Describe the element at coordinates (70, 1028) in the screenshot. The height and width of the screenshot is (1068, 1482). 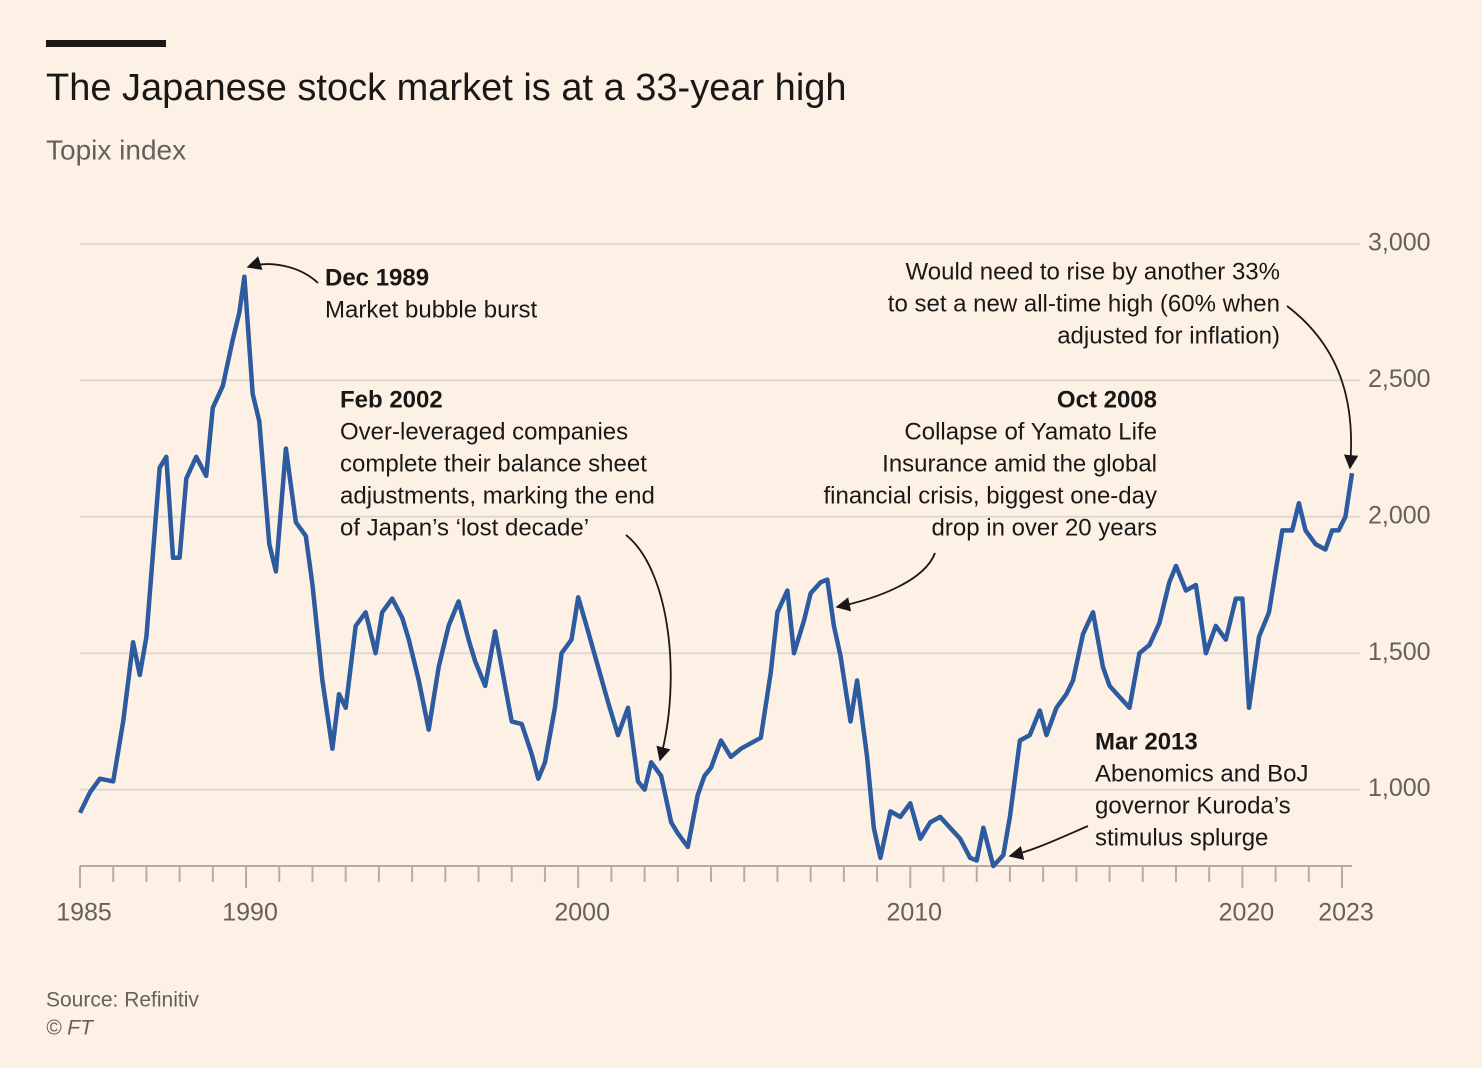
I see `credit: © FT` at that location.